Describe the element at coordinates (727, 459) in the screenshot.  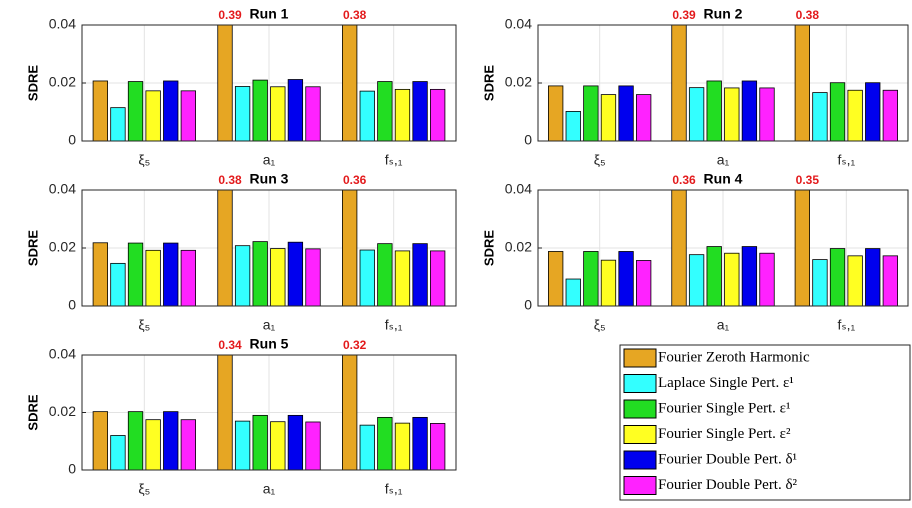
I see `legend-label: Fourier Double Pert. δ¹` at that location.